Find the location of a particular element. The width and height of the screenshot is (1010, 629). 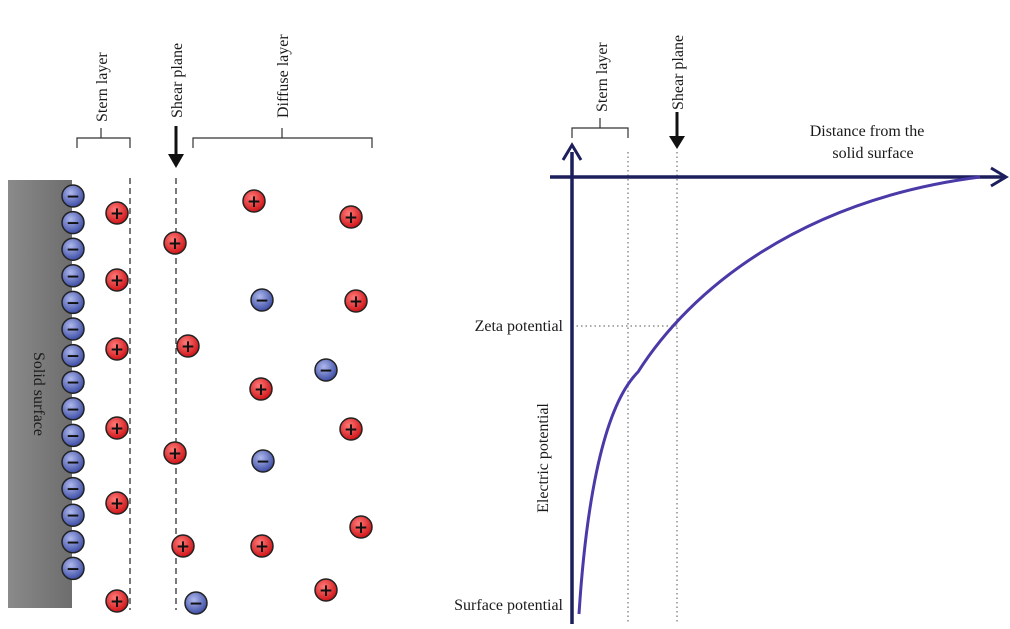

stern-layer-label-right: Stern layer is located at coordinates (602, 77).